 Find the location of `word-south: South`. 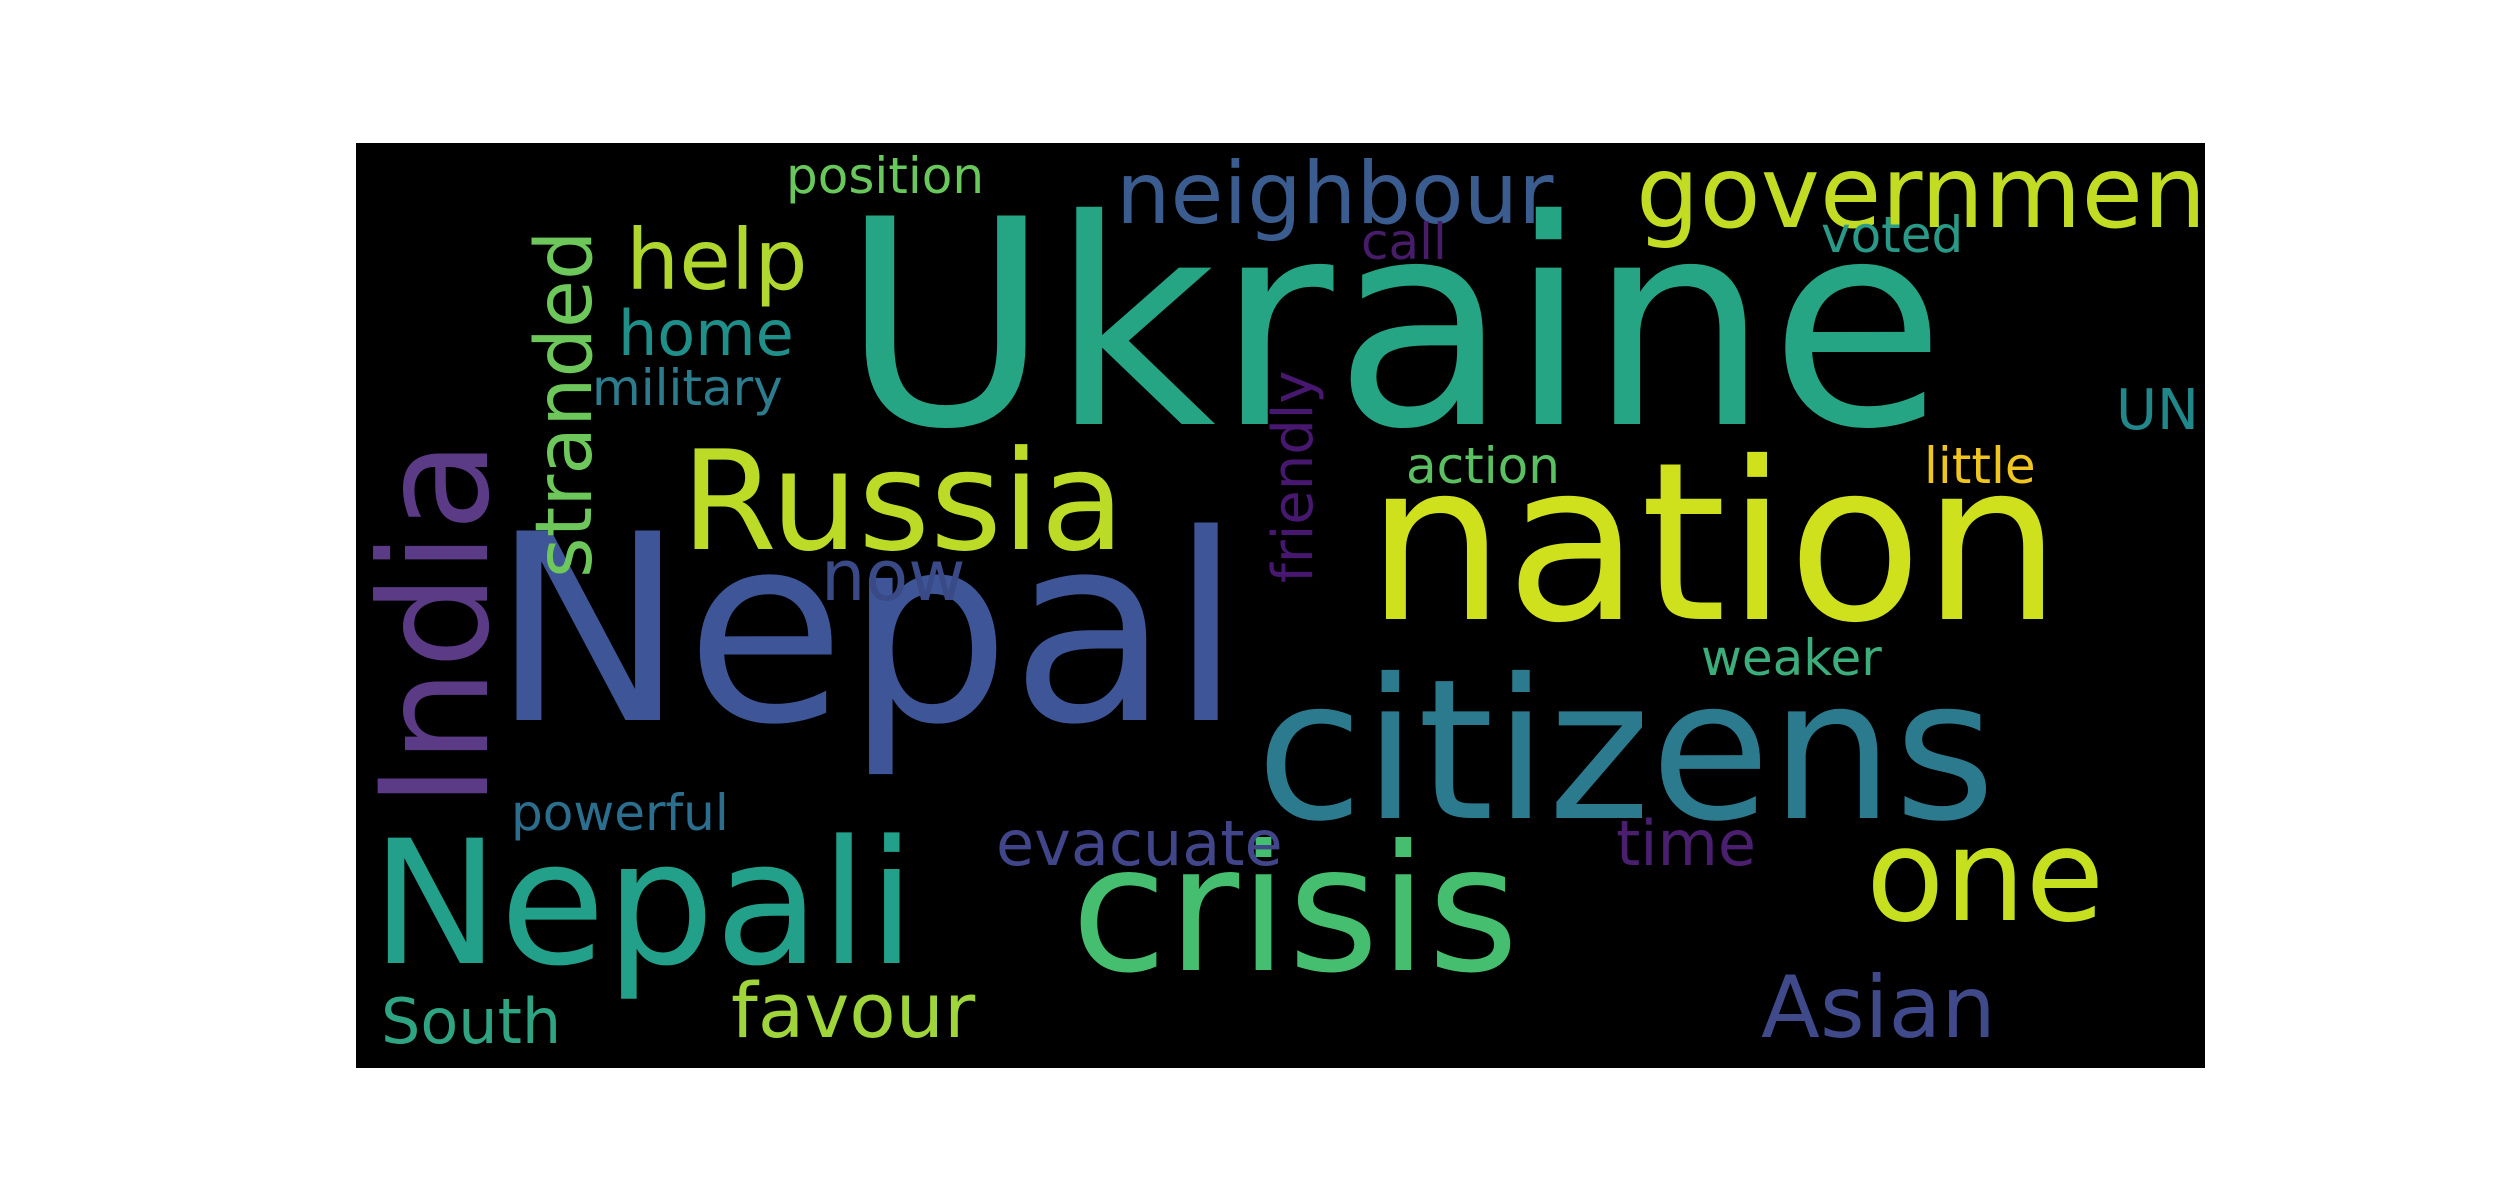

word-south: South is located at coordinates (471, 1021).